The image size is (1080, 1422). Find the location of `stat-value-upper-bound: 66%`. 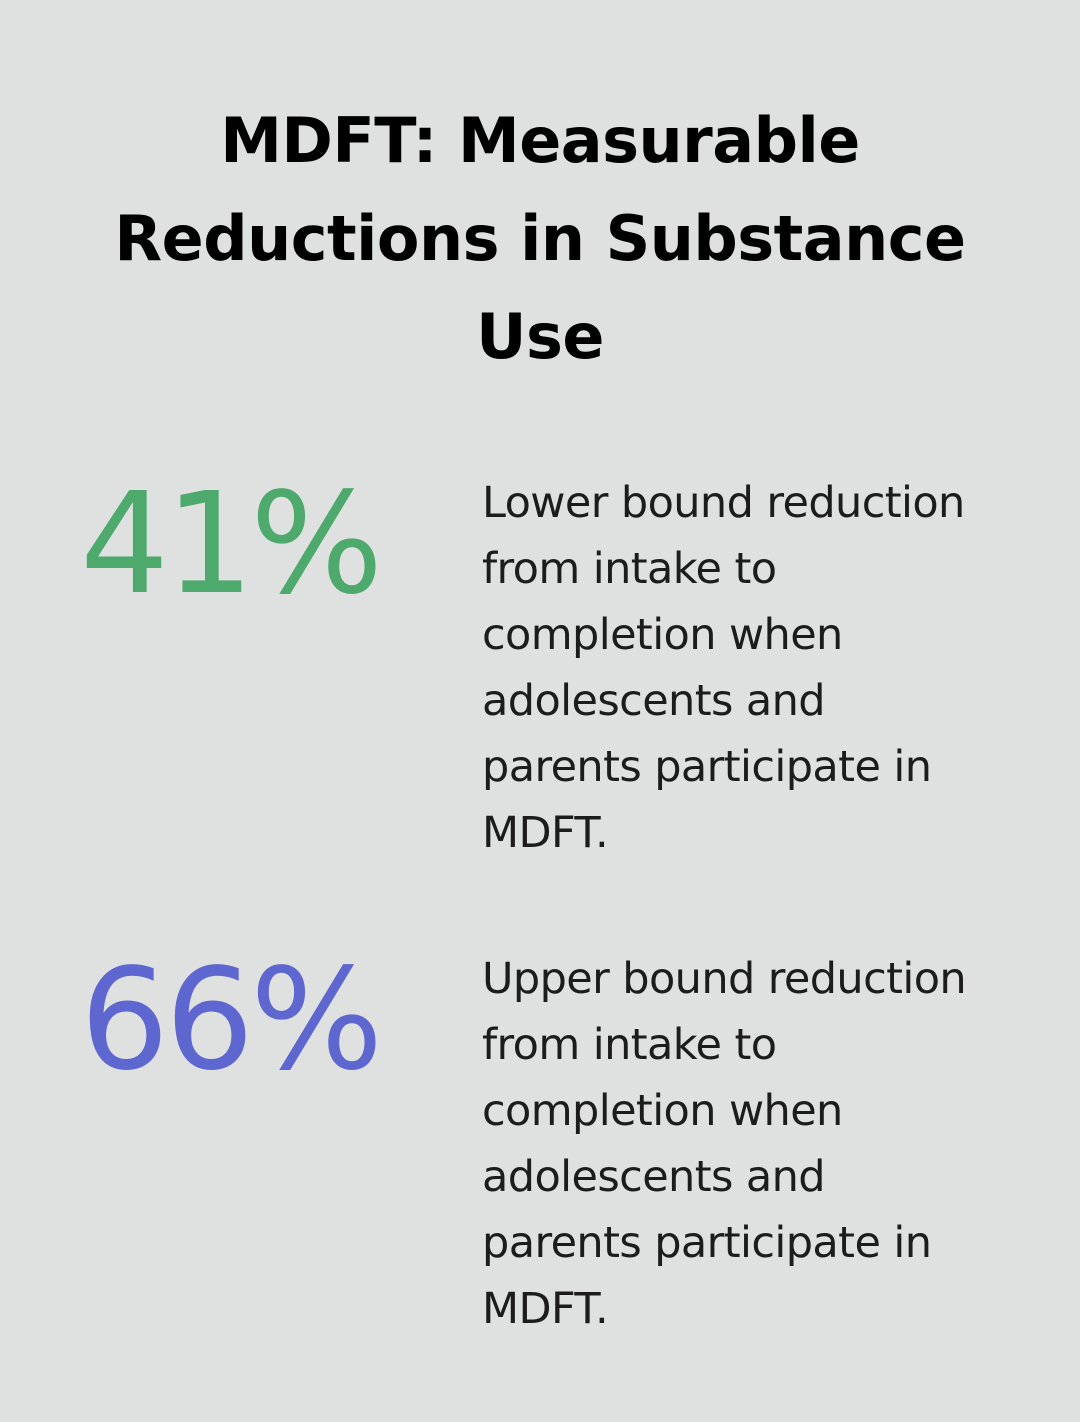

stat-value-upper-bound: 66% is located at coordinates (231, 1020).